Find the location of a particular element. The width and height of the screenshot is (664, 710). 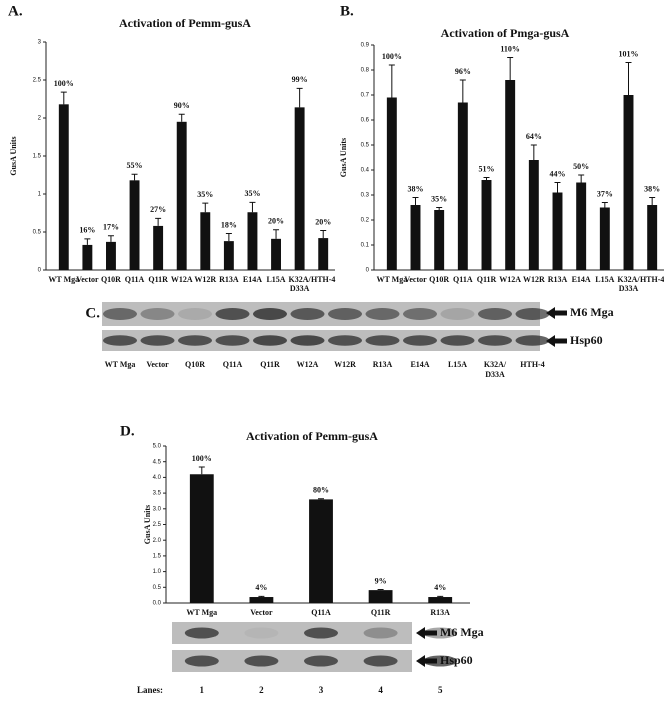

y-tick-label: 0.9 is located at coordinates (365, 46).